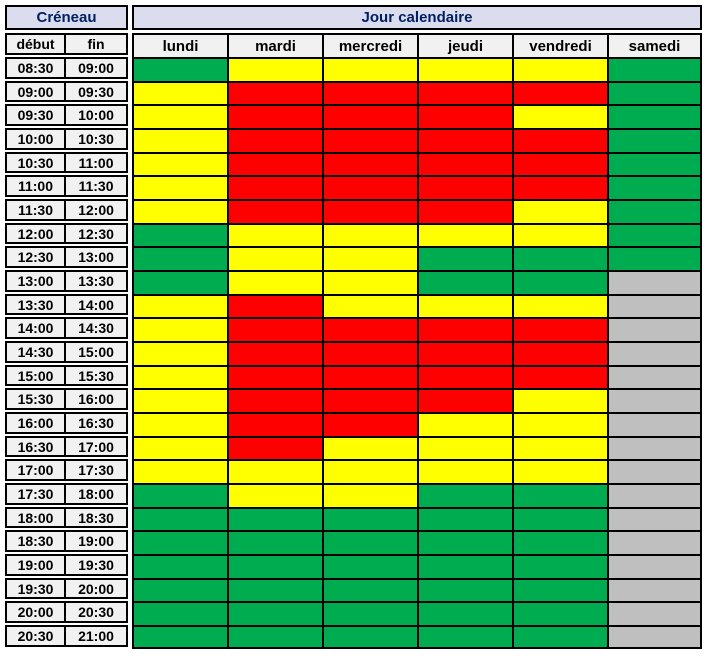  I want to click on slot-cell-mercredi-17:30, so click(369, 495).